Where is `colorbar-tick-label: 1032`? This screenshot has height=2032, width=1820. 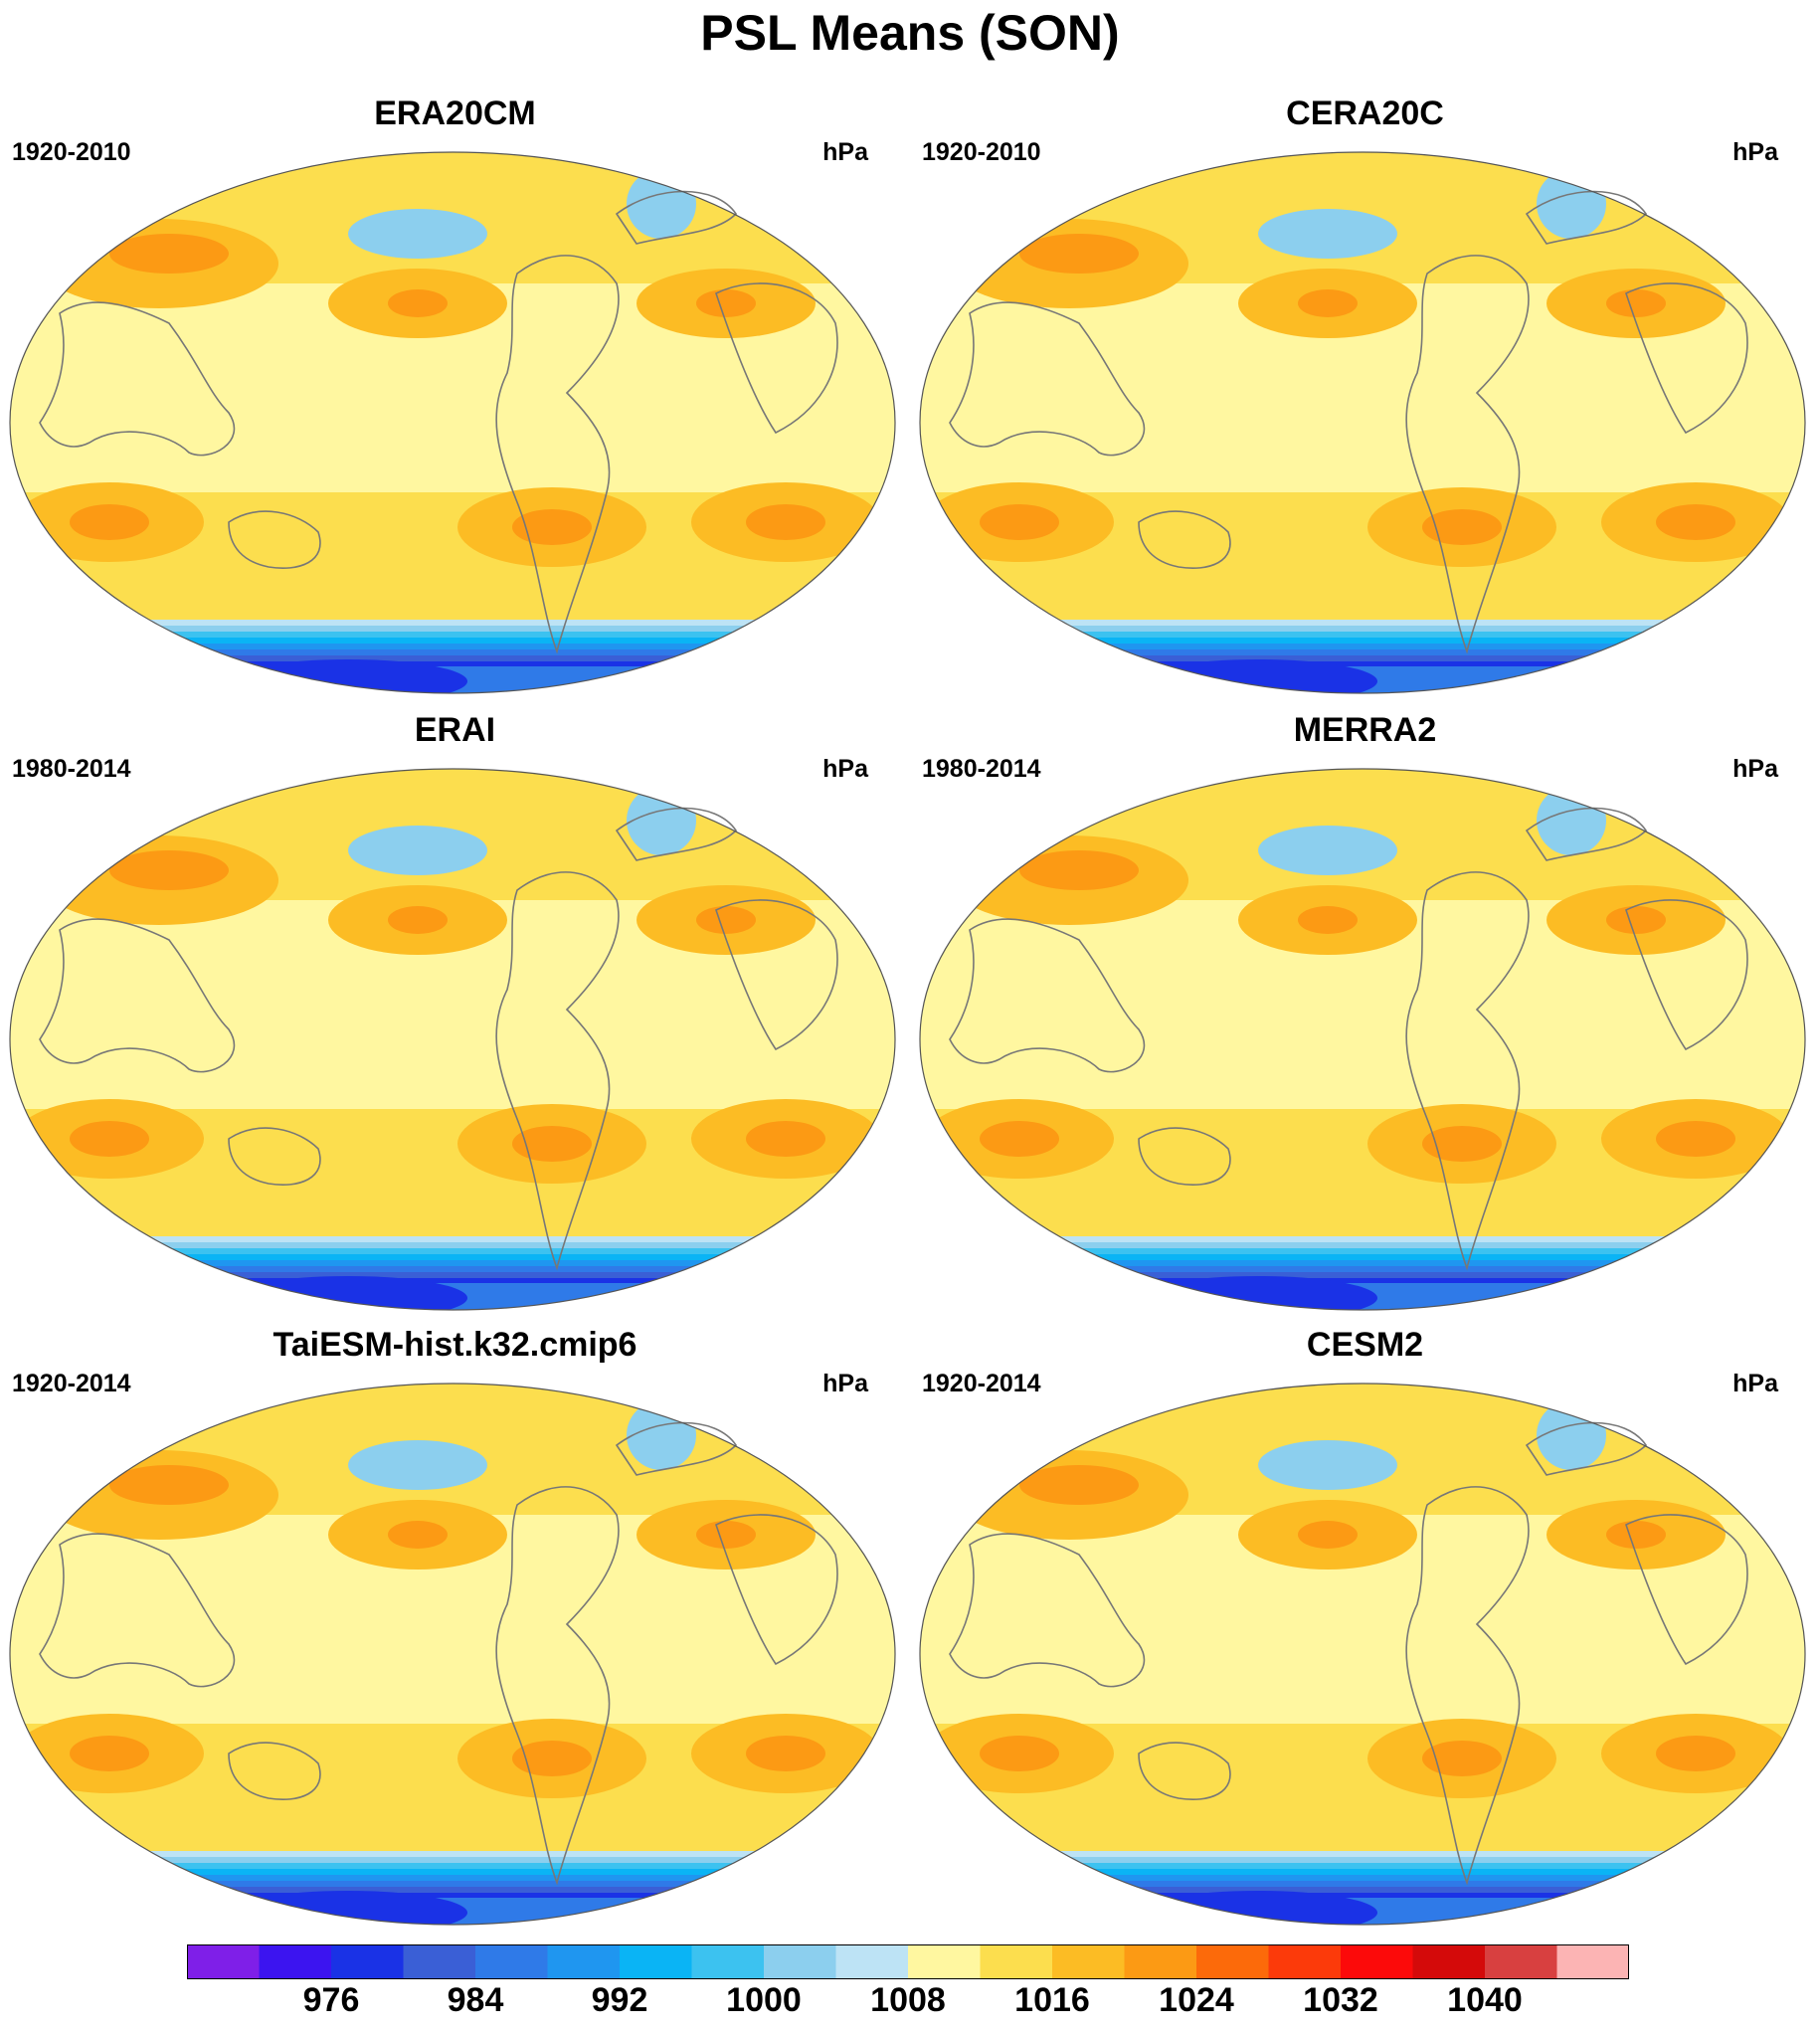
colorbar-tick-label: 1032 is located at coordinates (1340, 2000).